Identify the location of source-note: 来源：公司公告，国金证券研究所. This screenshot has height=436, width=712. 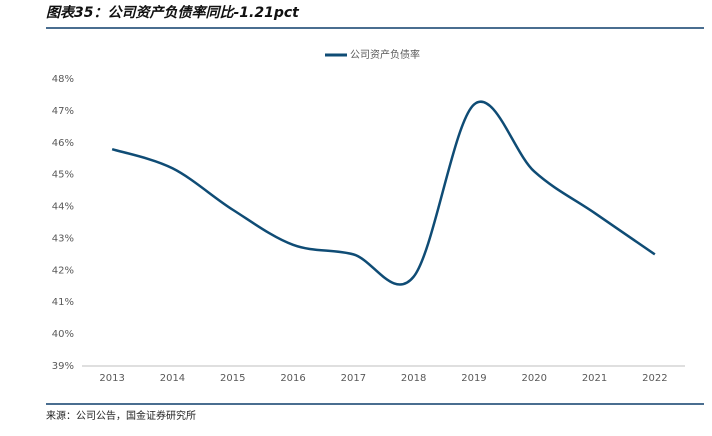
(121, 415).